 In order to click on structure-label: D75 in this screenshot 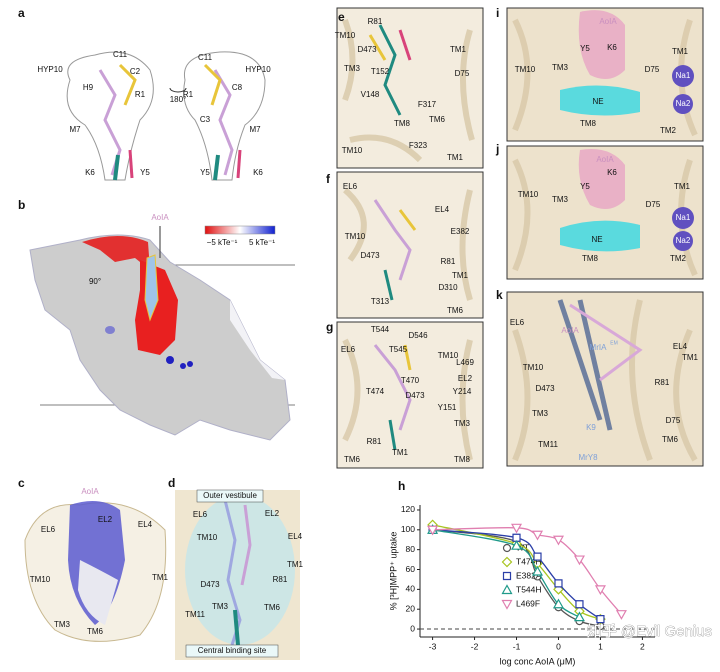, I will do `click(652, 69)`.